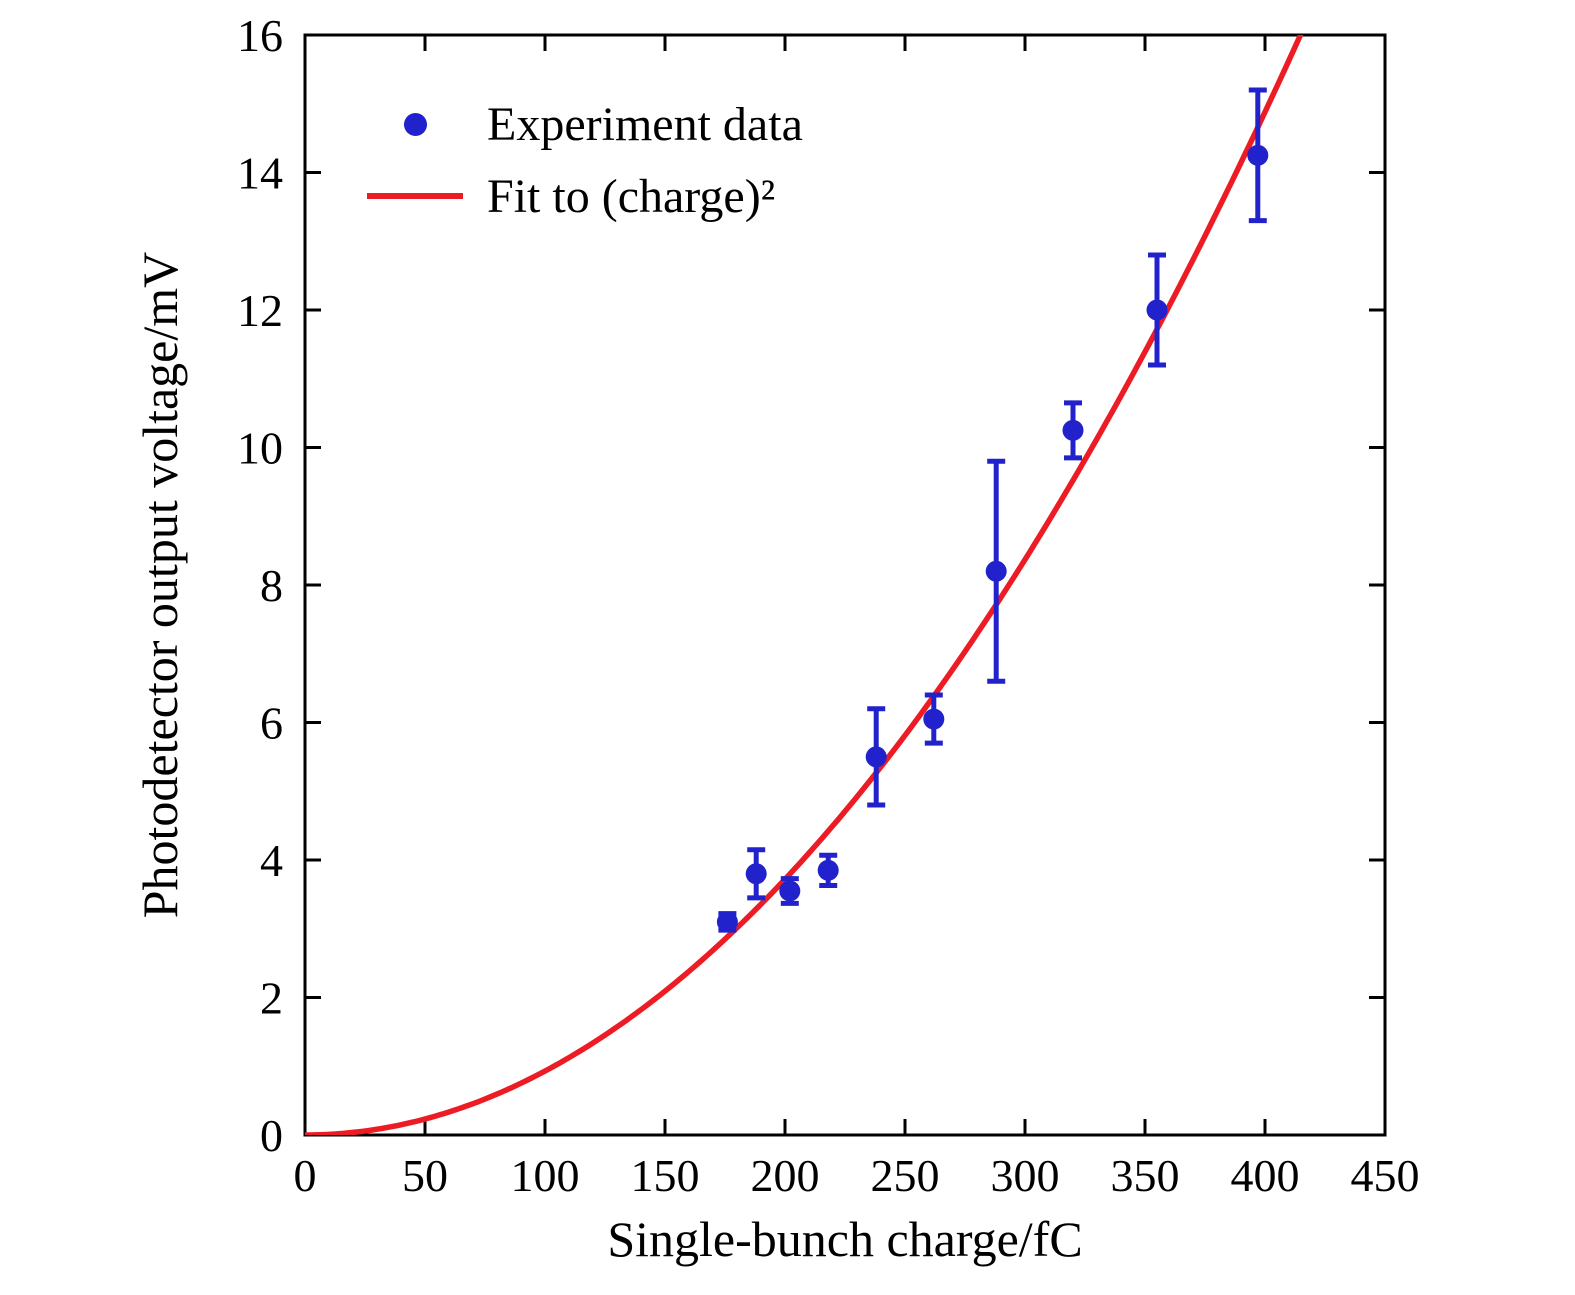 This screenshot has width=1575, height=1295. What do you see at coordinates (785, 1175) in the screenshot?
I see `x-tick-label: 200` at bounding box center [785, 1175].